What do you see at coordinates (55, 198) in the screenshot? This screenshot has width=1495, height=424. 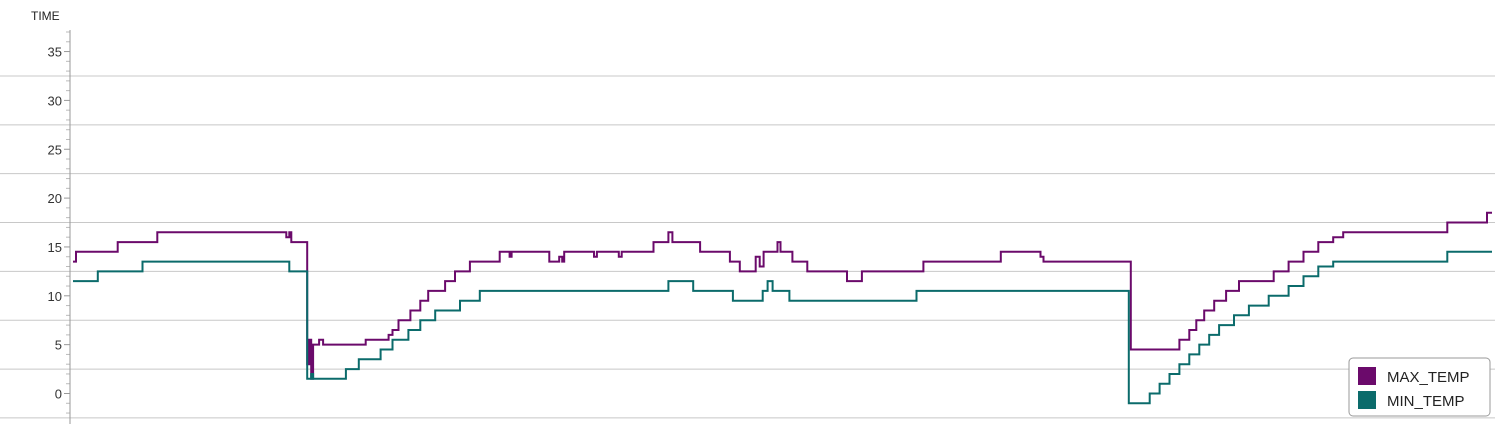 I see `y-tick-label: 20` at bounding box center [55, 198].